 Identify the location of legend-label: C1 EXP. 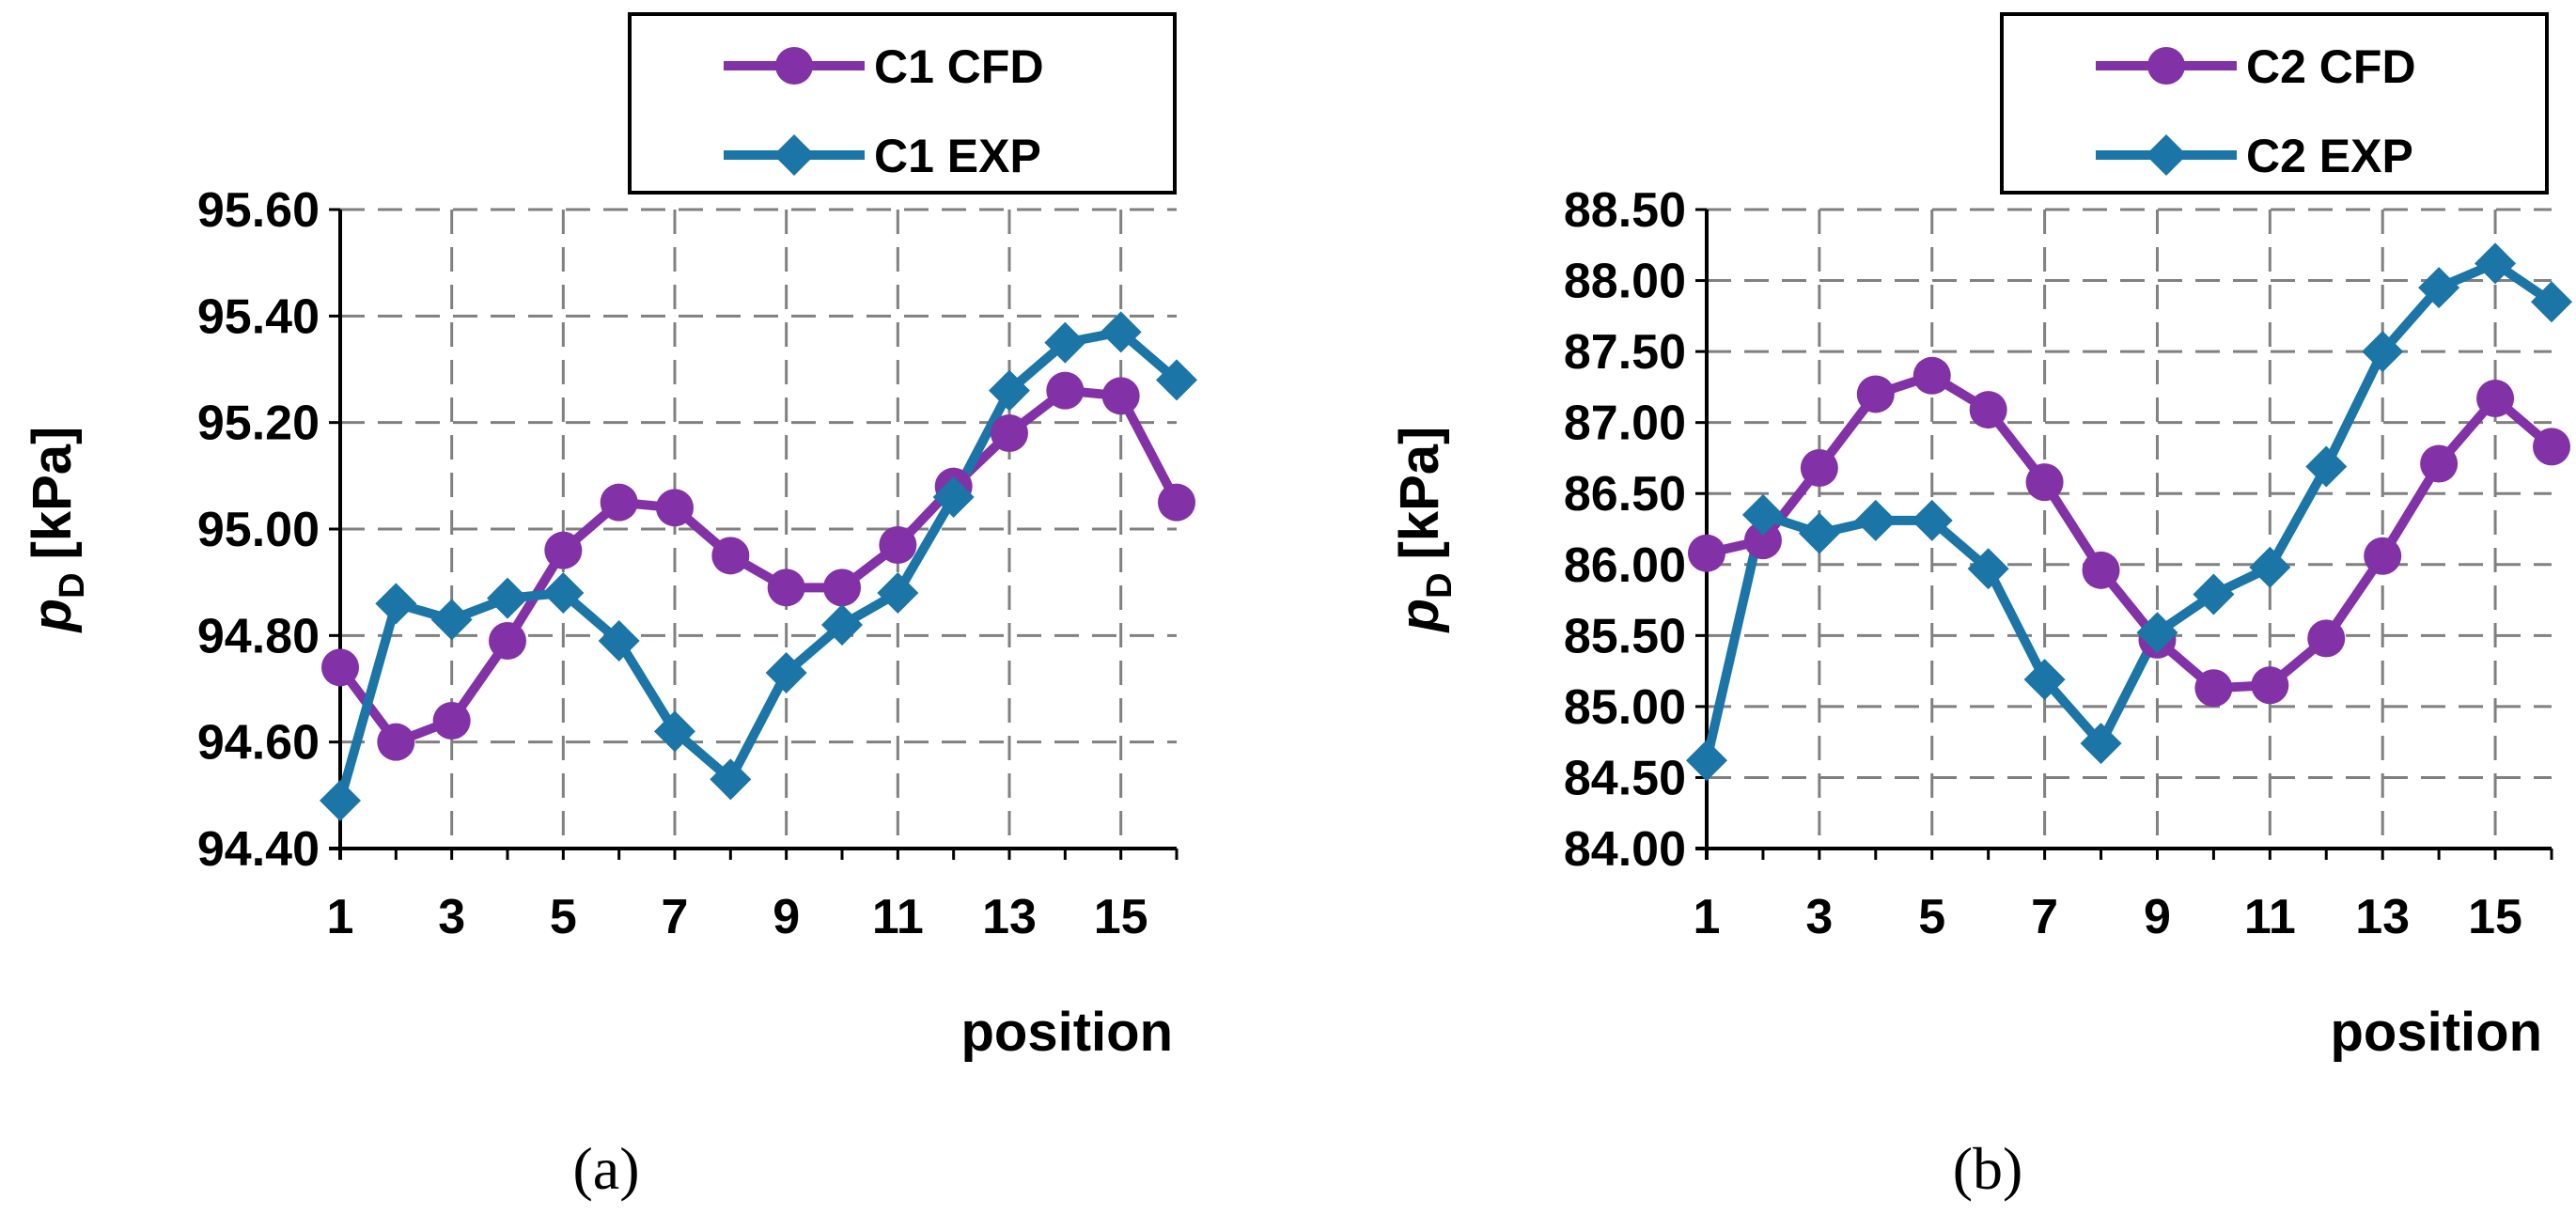
(957, 156).